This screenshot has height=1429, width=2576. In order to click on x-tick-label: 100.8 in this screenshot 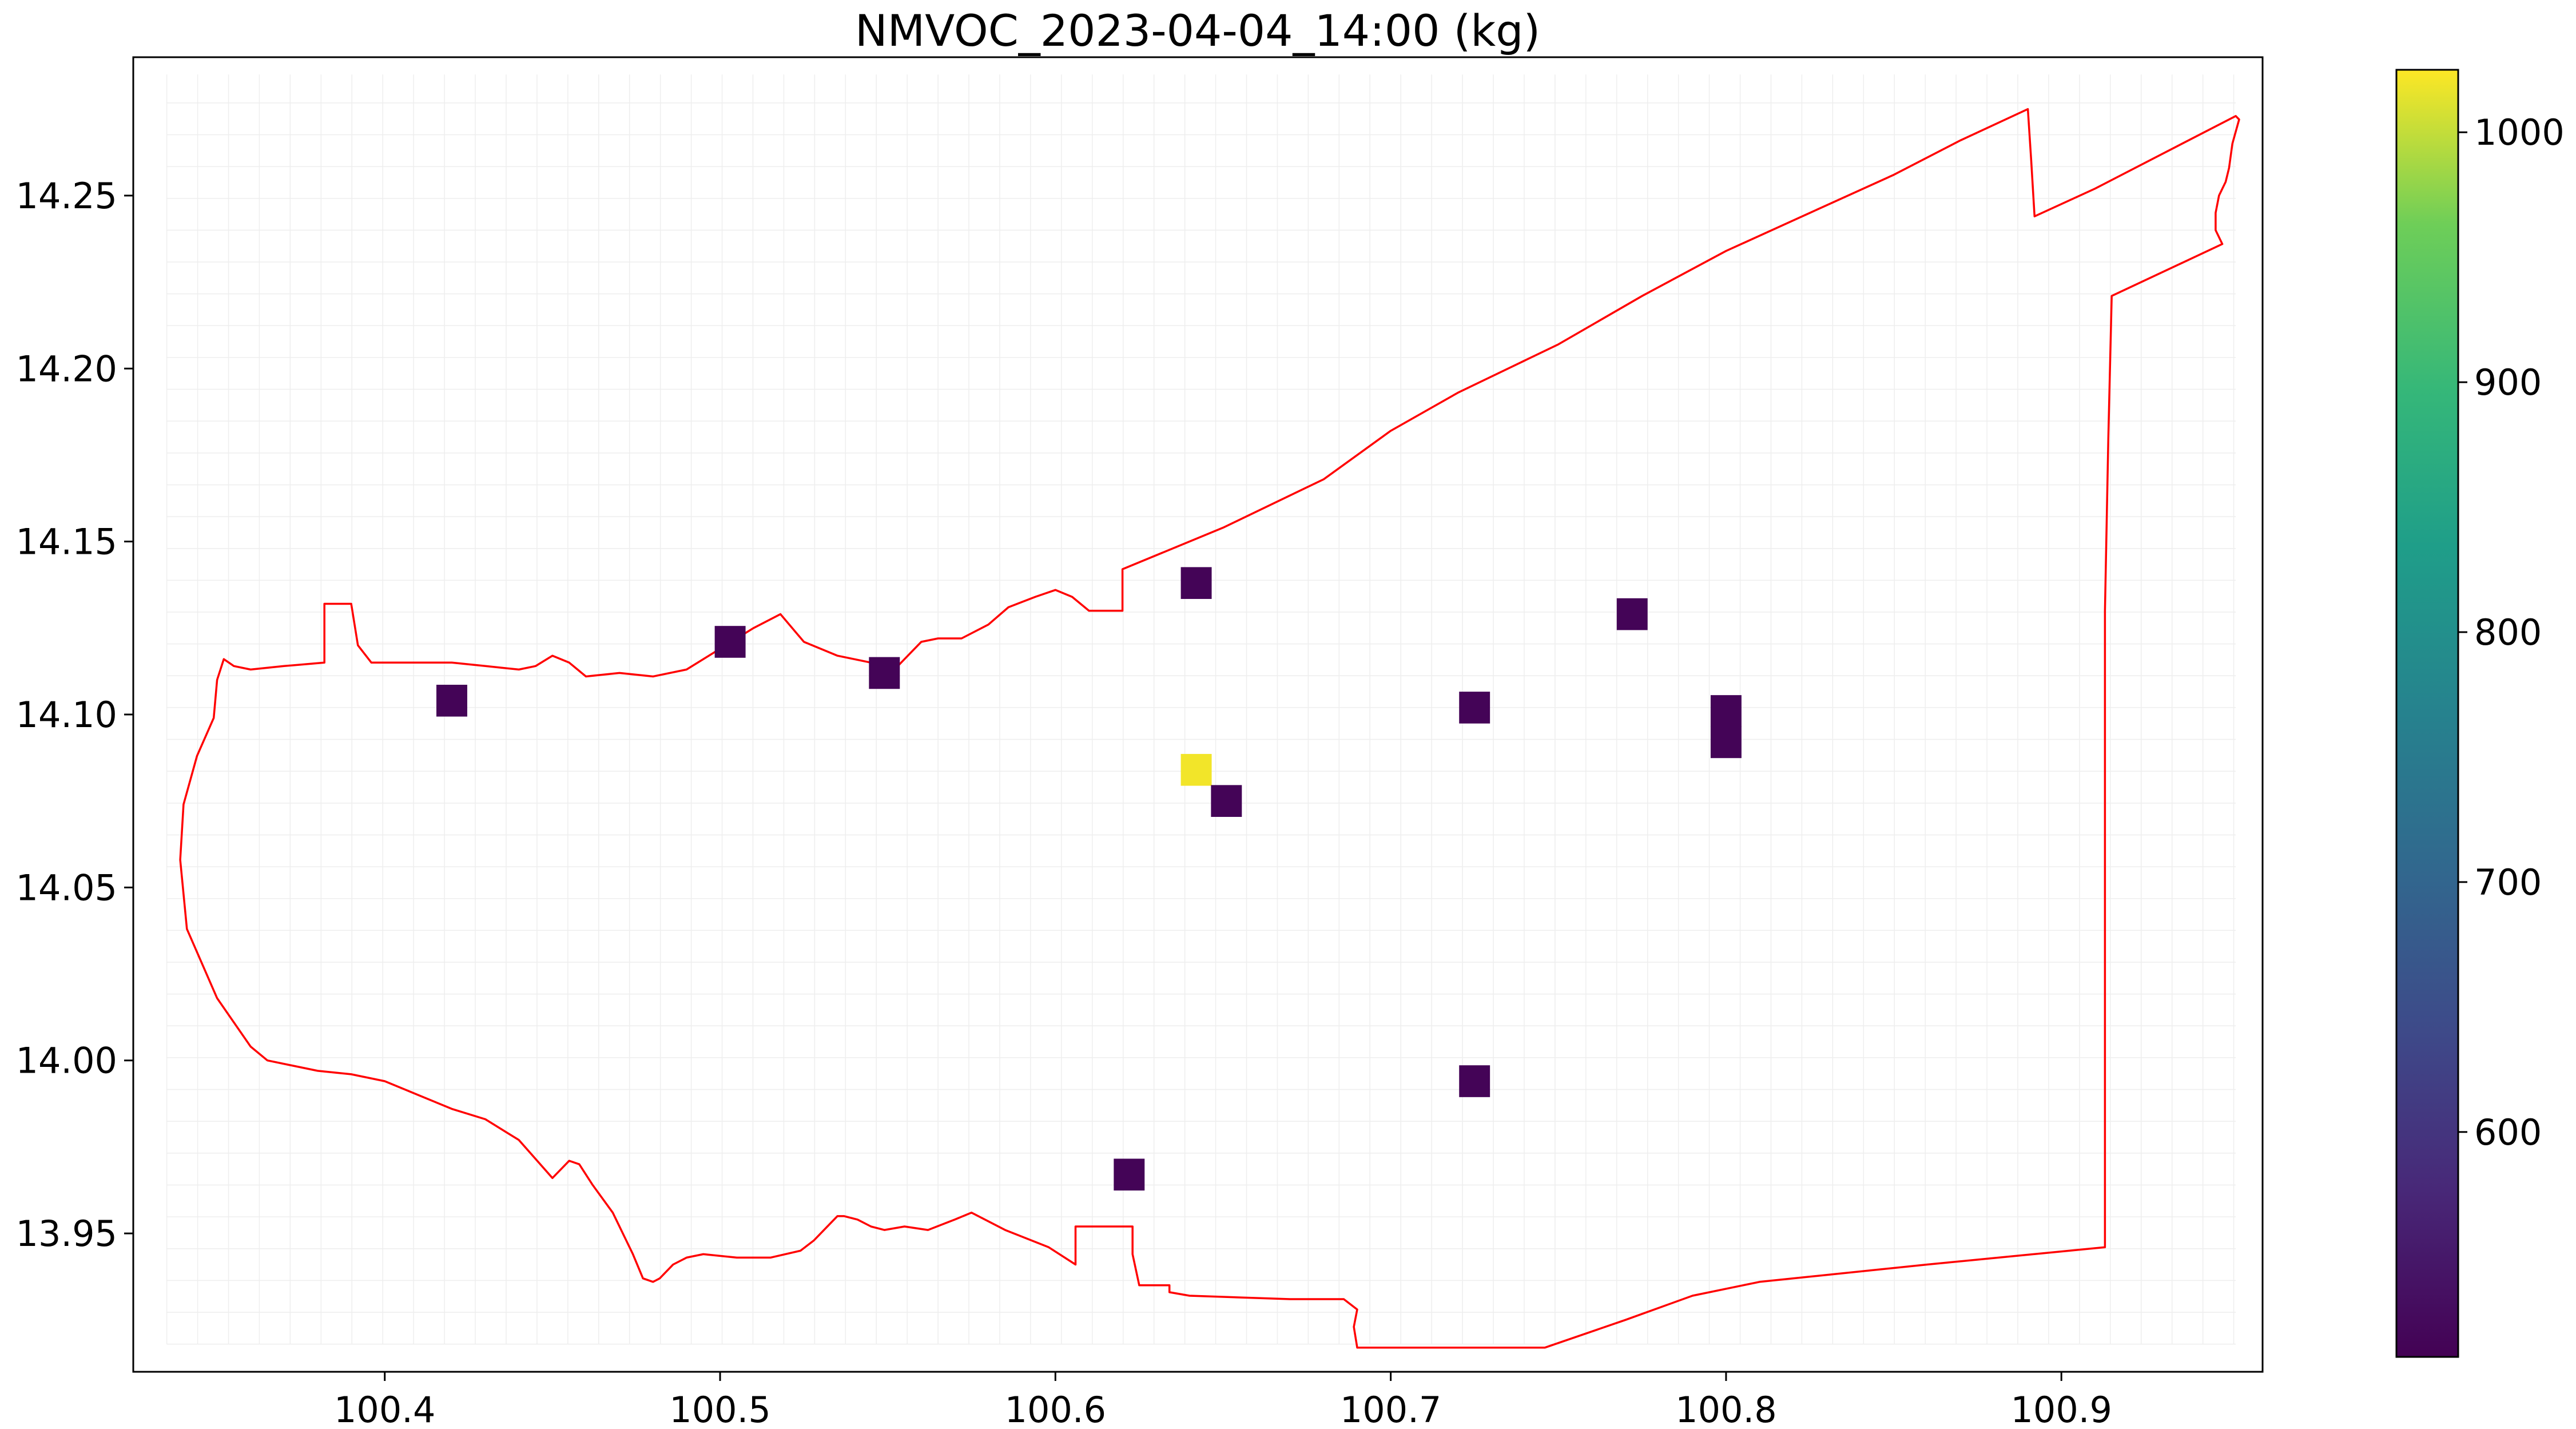, I will do `click(1726, 1409)`.